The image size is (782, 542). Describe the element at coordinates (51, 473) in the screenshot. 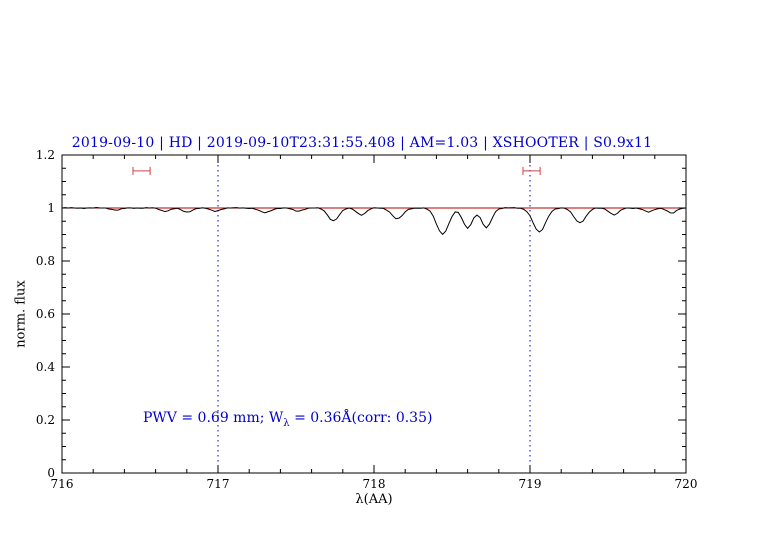

I see `y-tick-label: 0` at that location.